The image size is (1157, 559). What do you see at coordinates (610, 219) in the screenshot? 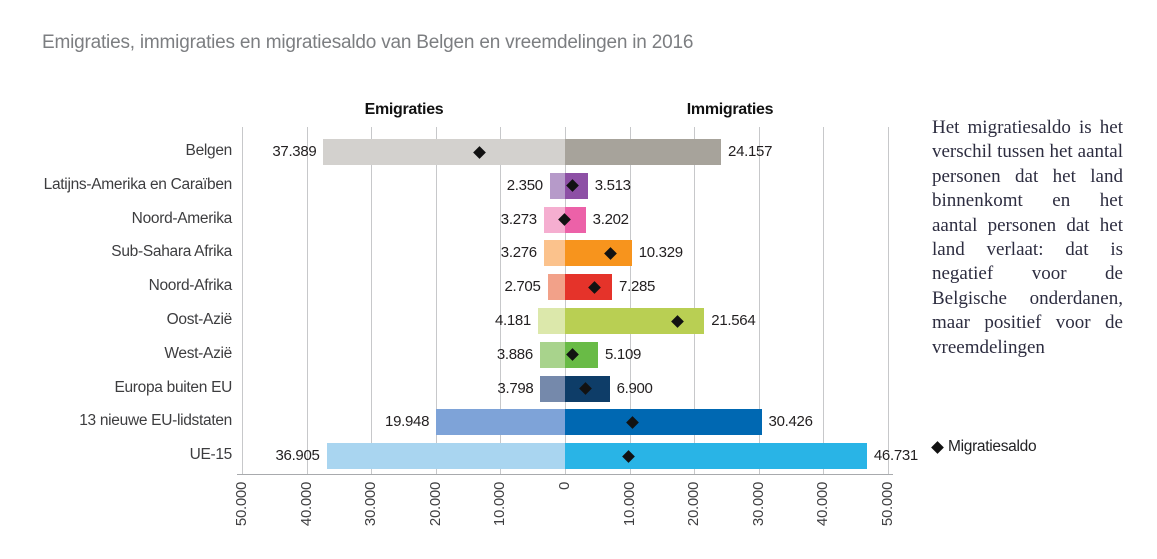
I see `immigration-value-label: 3.202` at bounding box center [610, 219].